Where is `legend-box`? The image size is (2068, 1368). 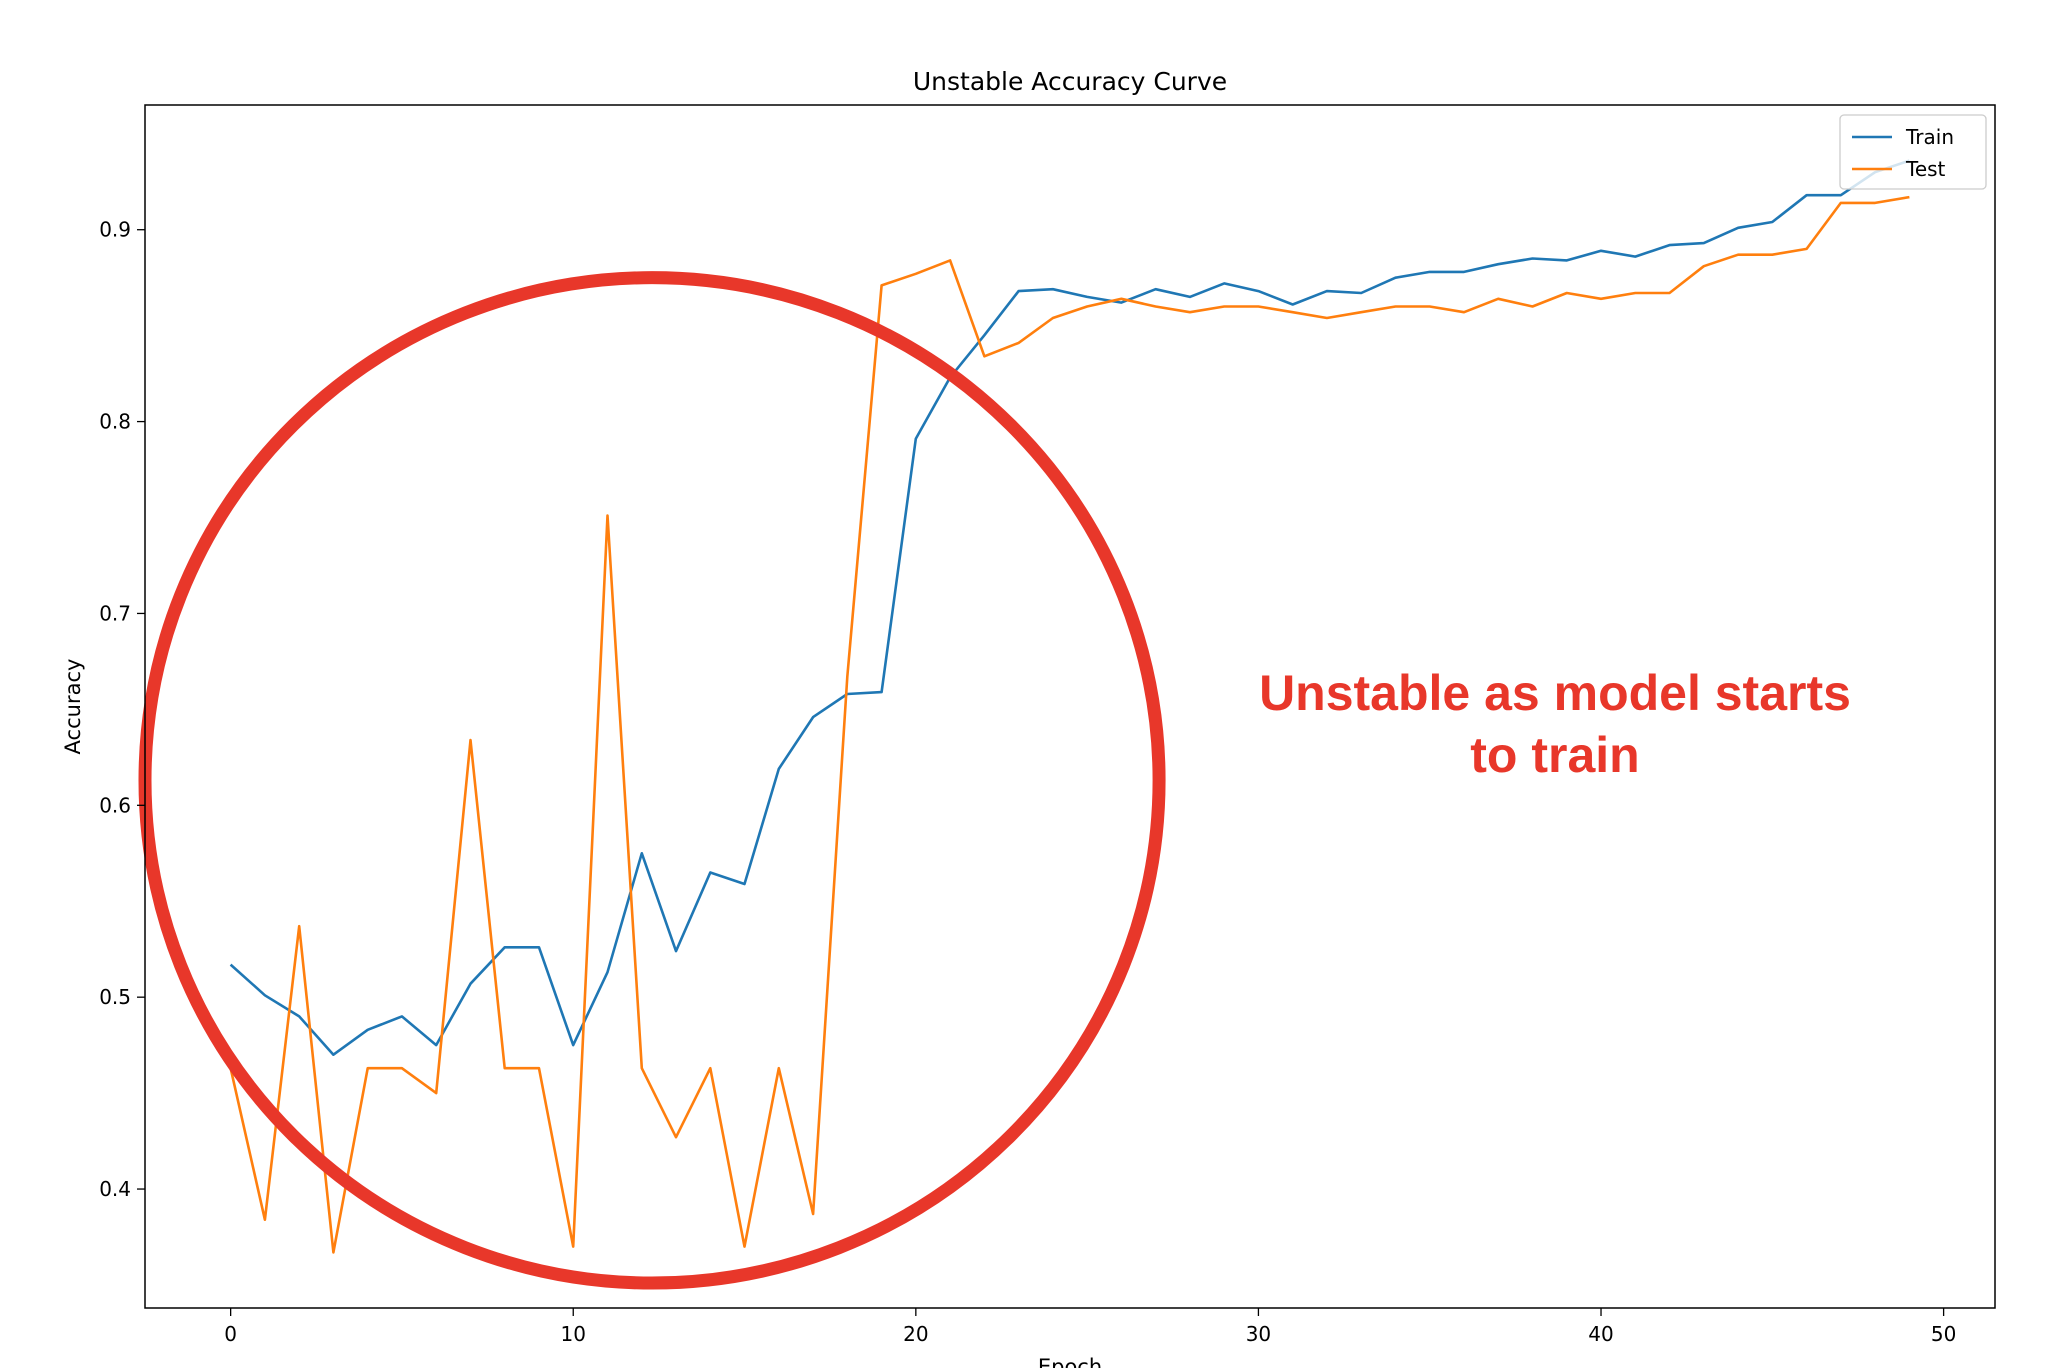 legend-box is located at coordinates (1913, 152).